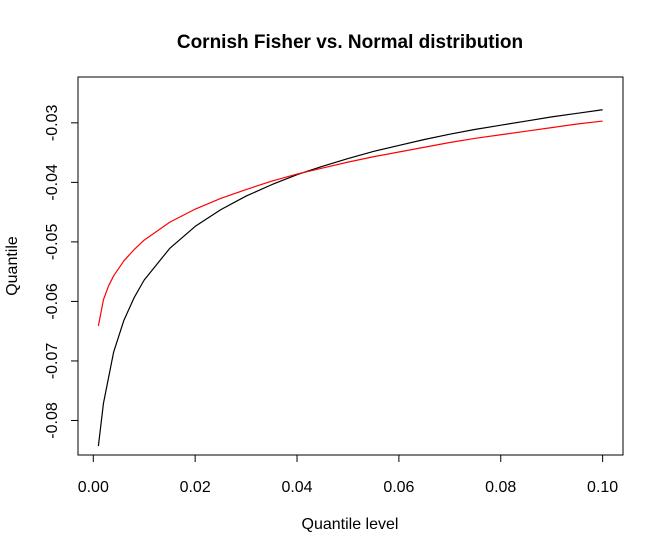 This screenshot has width=663, height=554. Describe the element at coordinates (398, 487) in the screenshot. I see `x-tick-label: 0.06` at that location.